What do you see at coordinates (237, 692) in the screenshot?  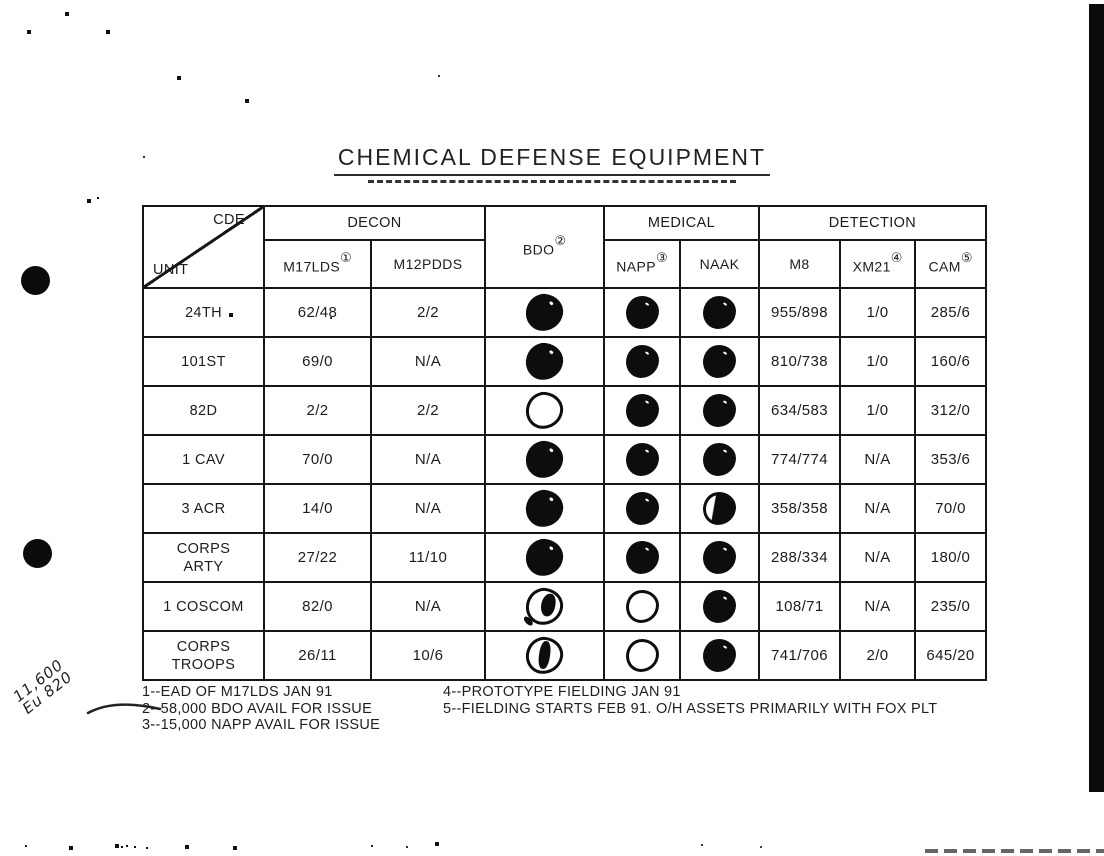 I see `footnote-line: 1--EAD OF M17LDS JAN 91` at bounding box center [237, 692].